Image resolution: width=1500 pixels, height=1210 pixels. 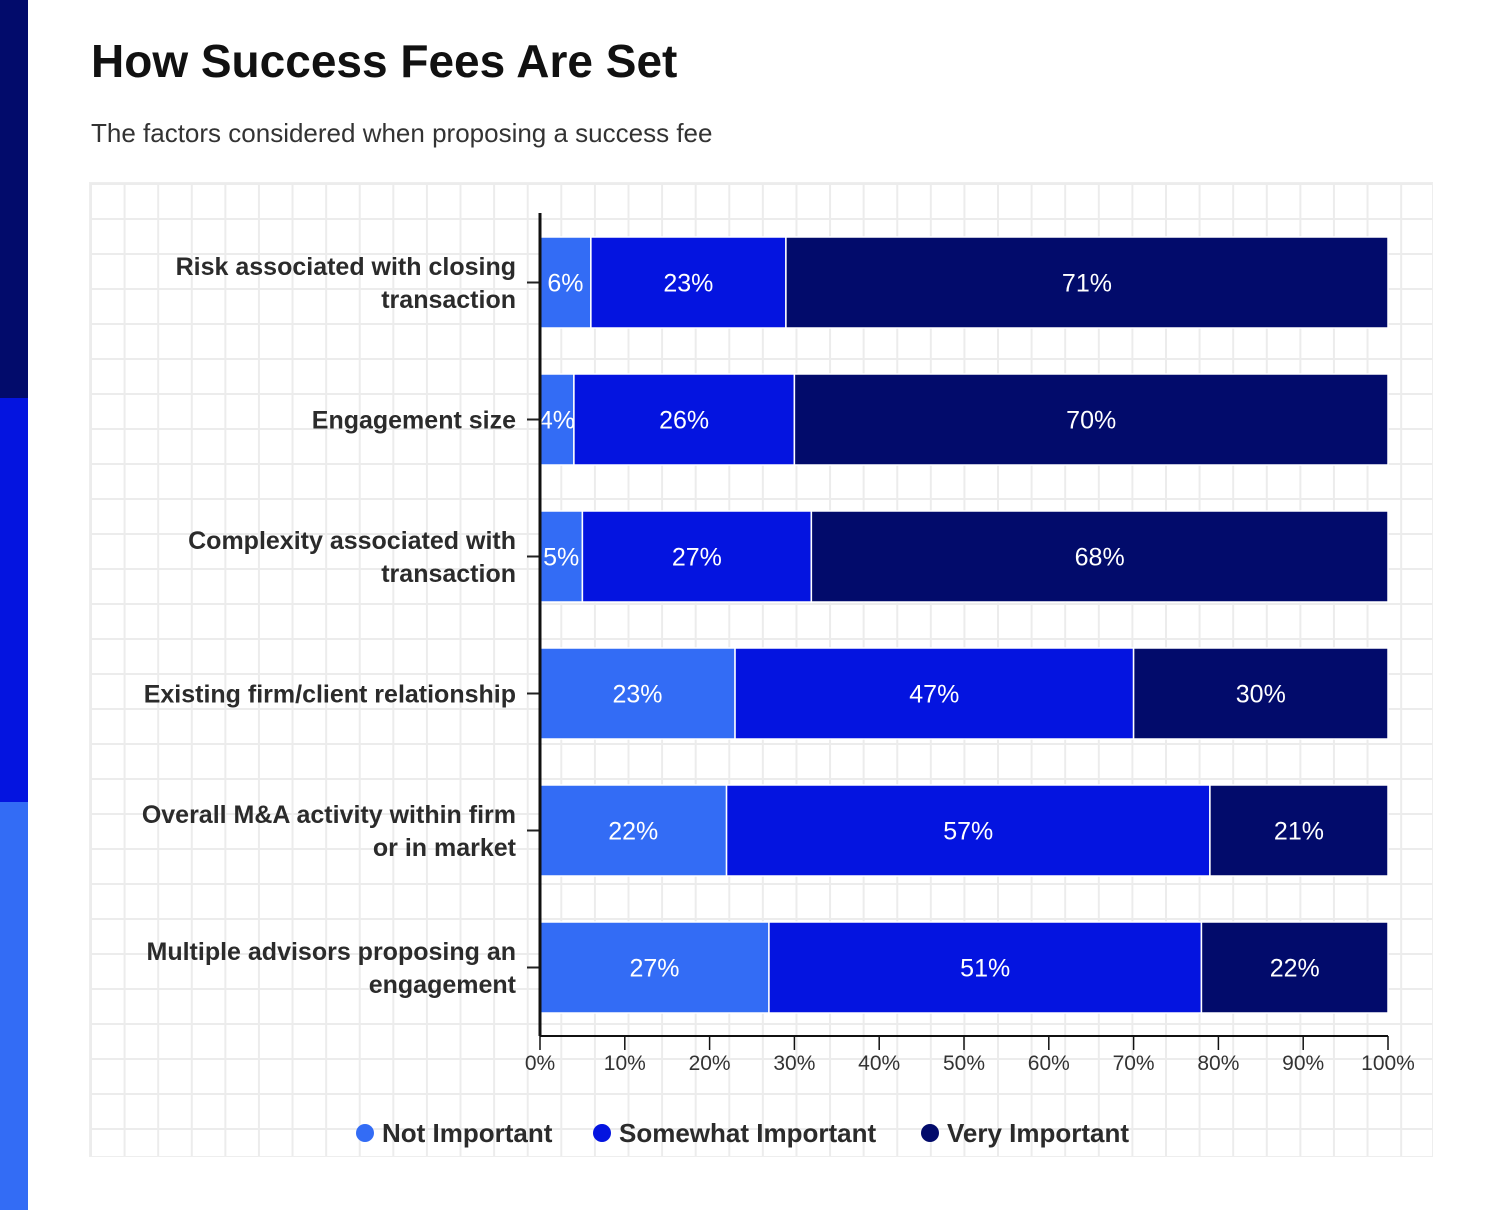 I want to click on category-label: Multiple advisors proposing an, so click(x=331, y=952).